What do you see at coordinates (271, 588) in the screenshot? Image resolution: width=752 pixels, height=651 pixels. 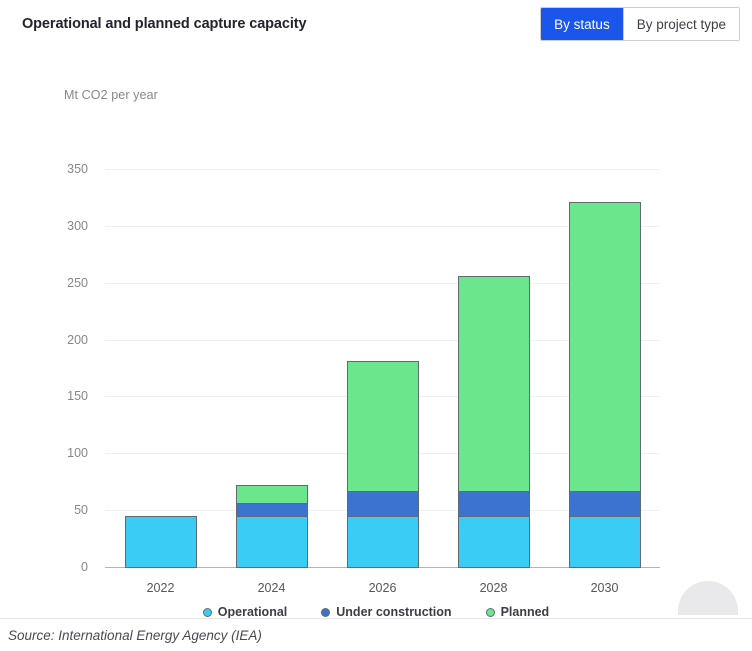 I see `x-tick-label: 2024` at bounding box center [271, 588].